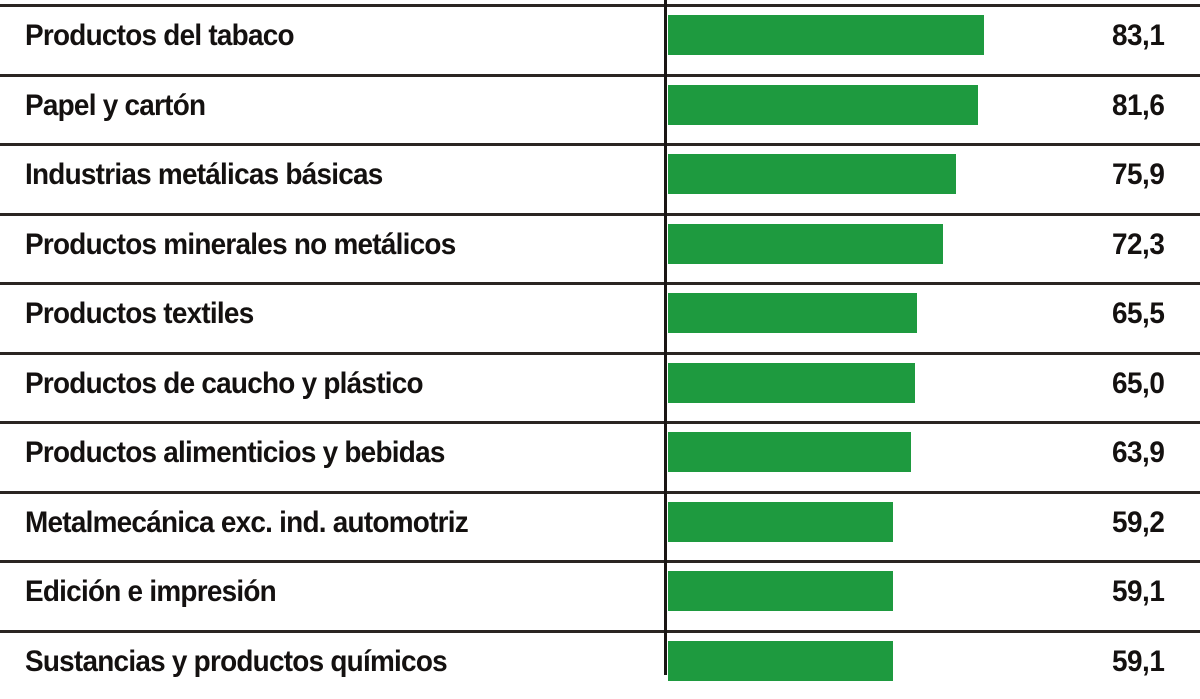 This screenshot has height=699, width=1200. Describe the element at coordinates (600, 39) in the screenshot. I see `chart-row: Productos del tabaco 83,1` at that location.